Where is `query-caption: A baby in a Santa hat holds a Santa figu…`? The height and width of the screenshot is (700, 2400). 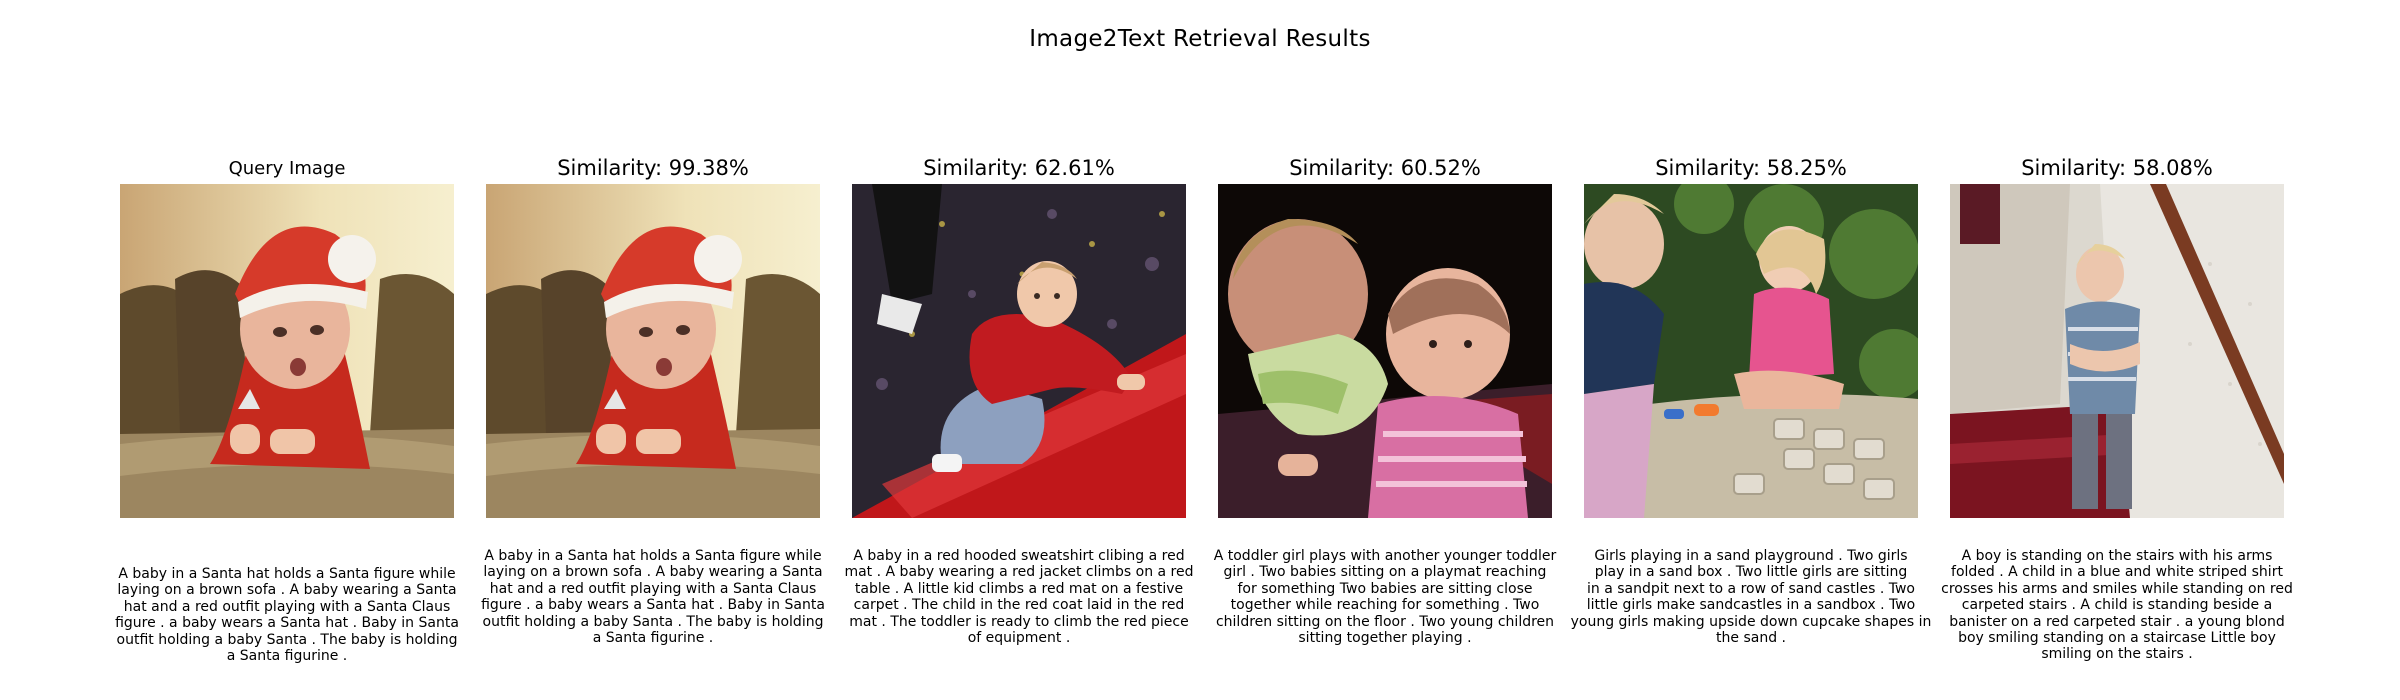
query-caption: A baby in a Santa hat holds a Santa figu… is located at coordinates (287, 615).